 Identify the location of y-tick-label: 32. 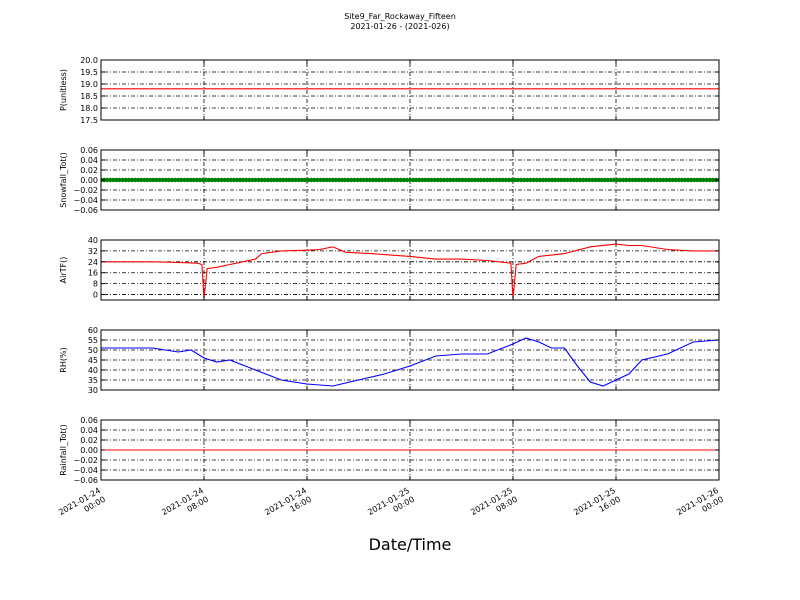
(93, 251).